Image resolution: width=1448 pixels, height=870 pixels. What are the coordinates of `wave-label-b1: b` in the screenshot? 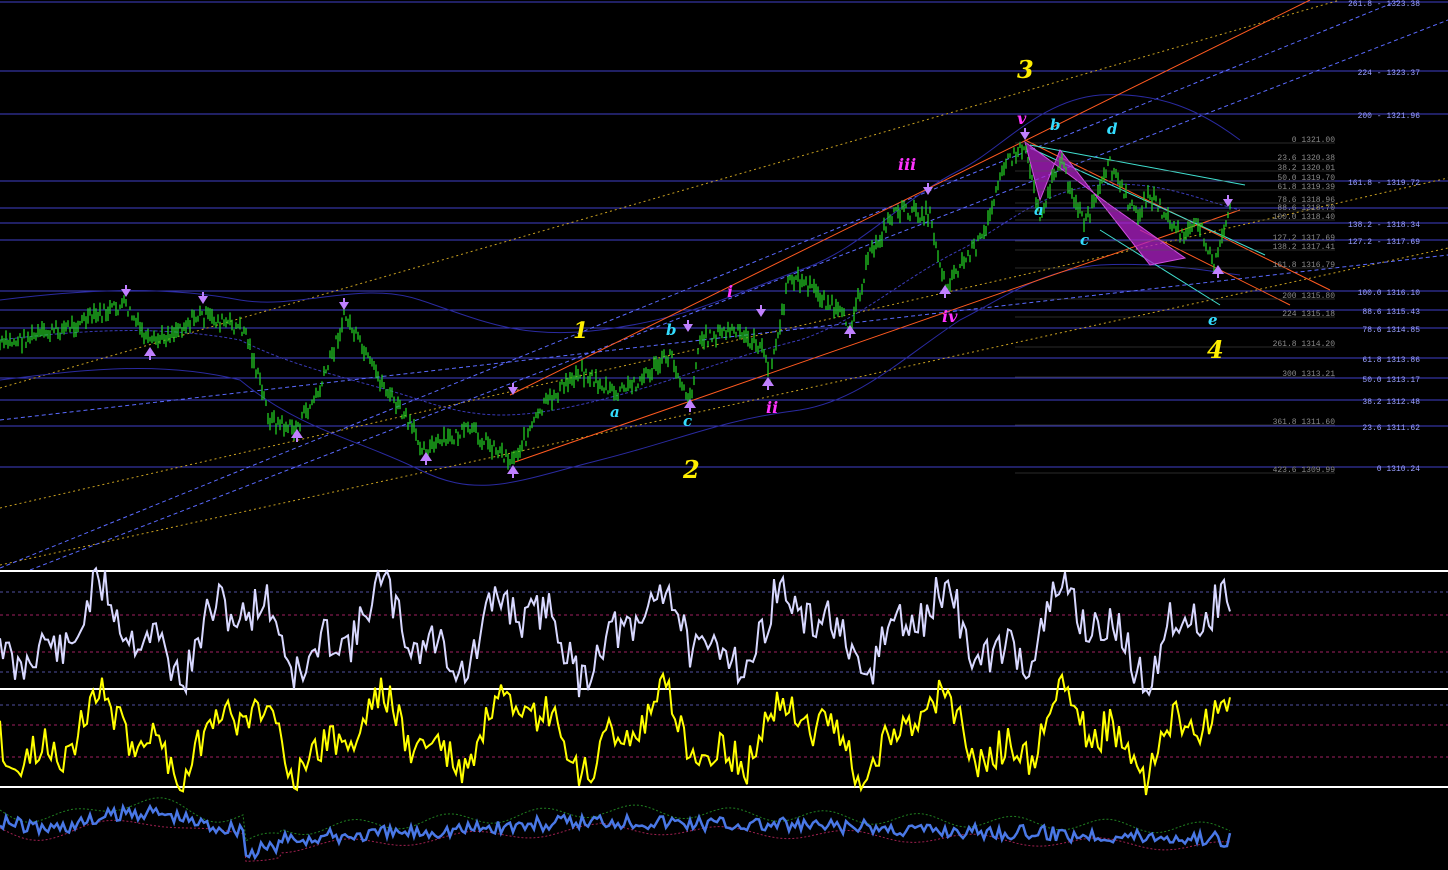 It's located at (671, 330).